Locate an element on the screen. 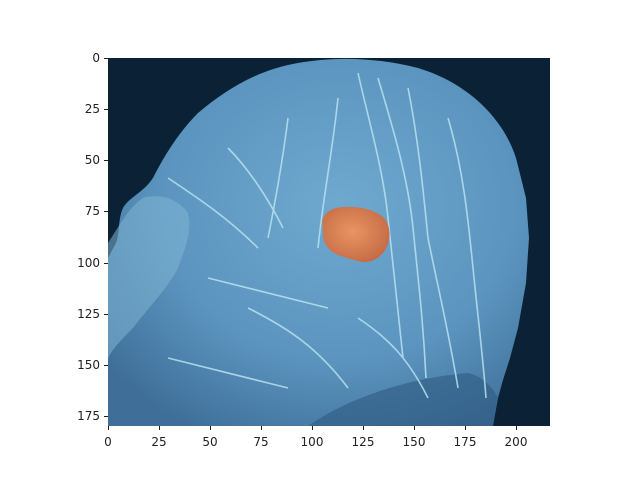  xtick-label-0: 0 is located at coordinates (108, 442).